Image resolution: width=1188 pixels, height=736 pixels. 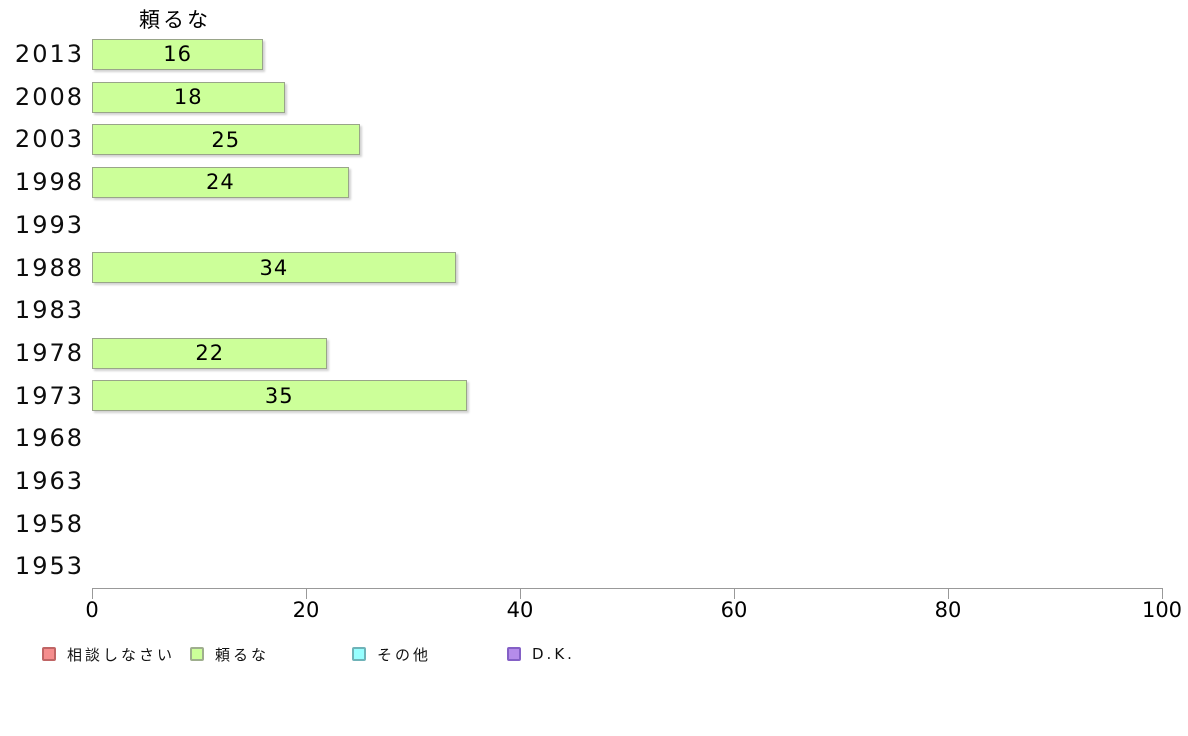 I want to click on bar: 18, so click(x=188, y=97).